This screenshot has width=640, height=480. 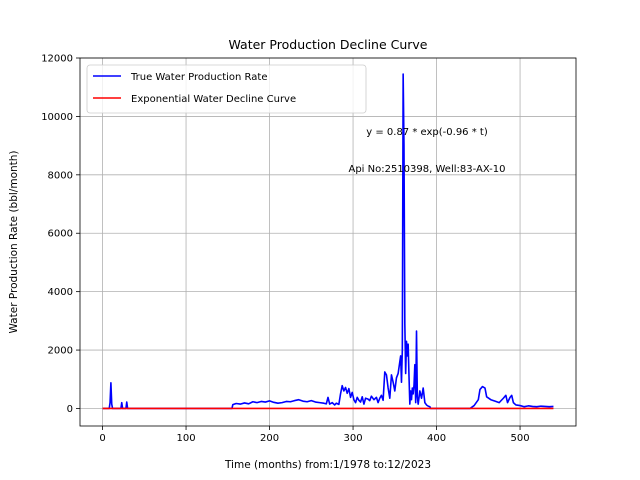 I want to click on x-tick-label: 200, so click(x=269, y=438).